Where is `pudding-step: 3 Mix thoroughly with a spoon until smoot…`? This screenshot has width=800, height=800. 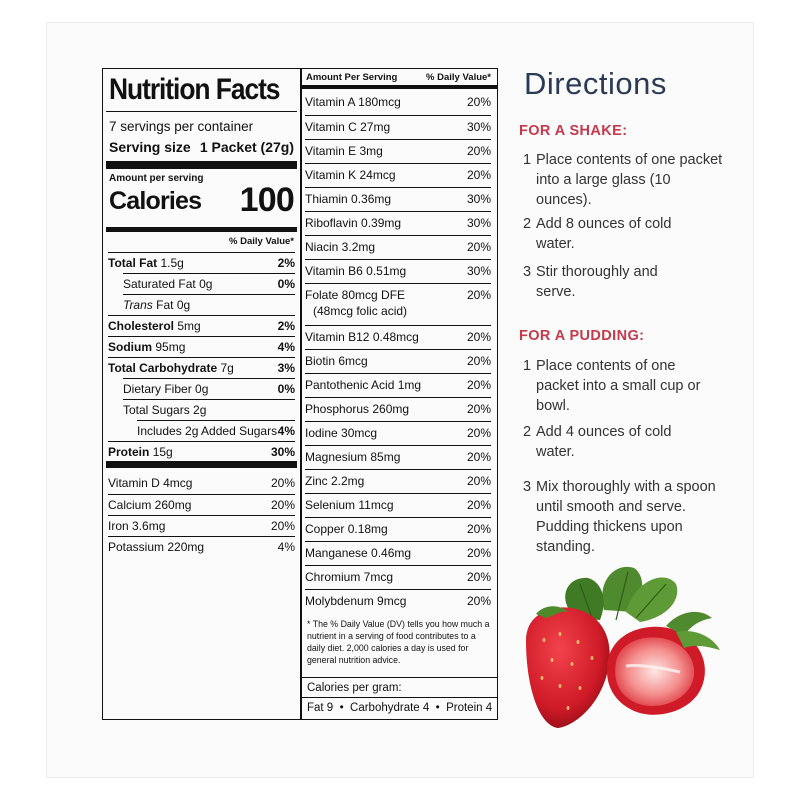
pudding-step: 3 Mix thoroughly with a spoon until smoot… is located at coordinates (620, 517).